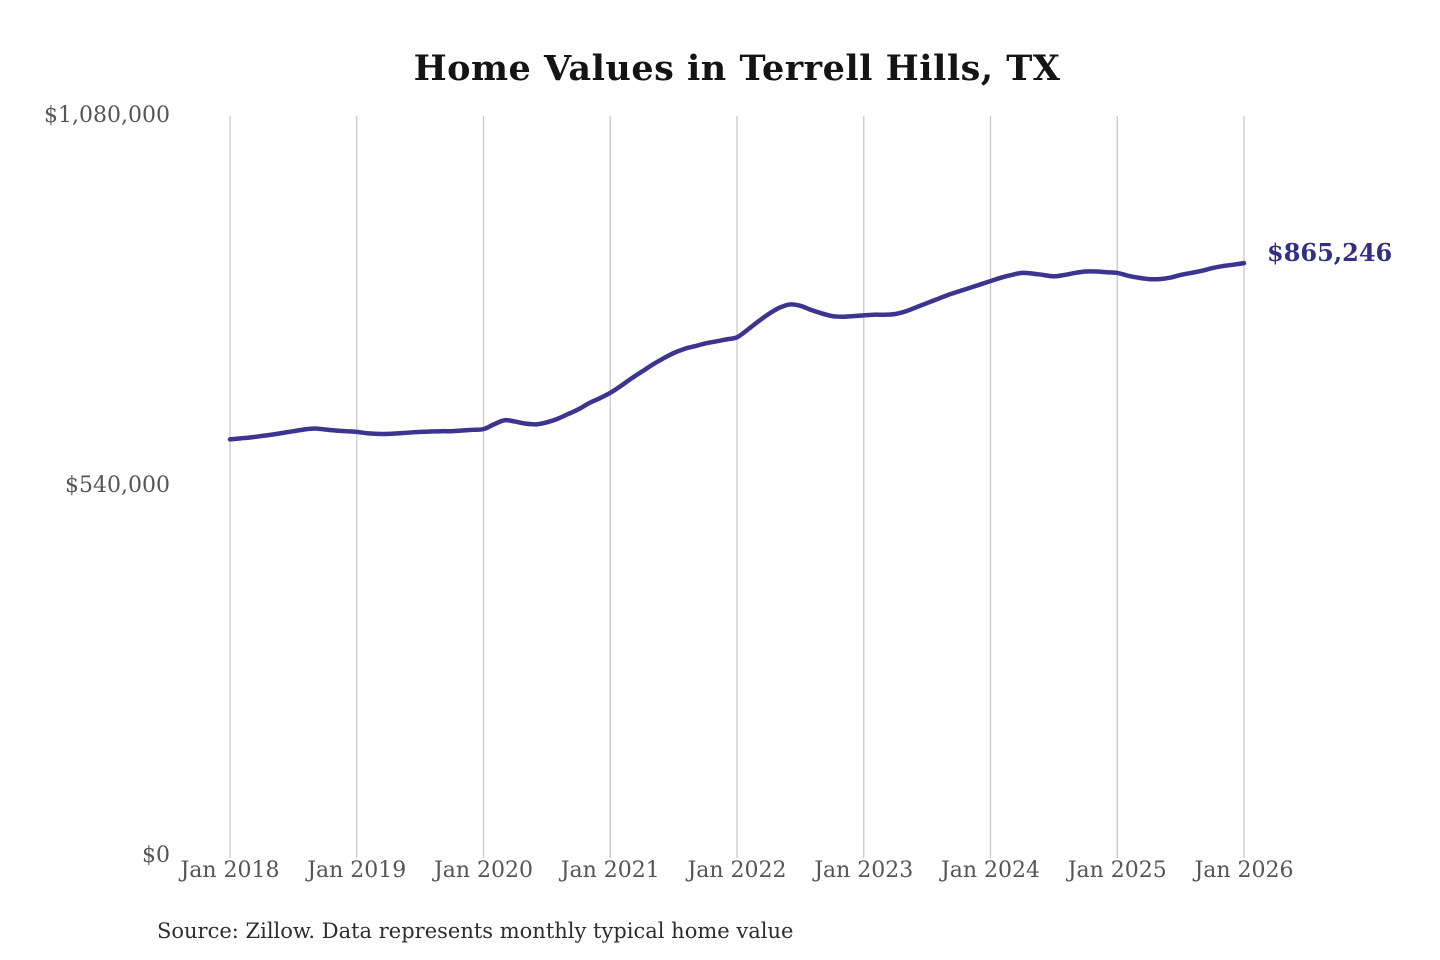  Describe the element at coordinates (117, 485) in the screenshot. I see `y-tick-label: $540,000` at that location.